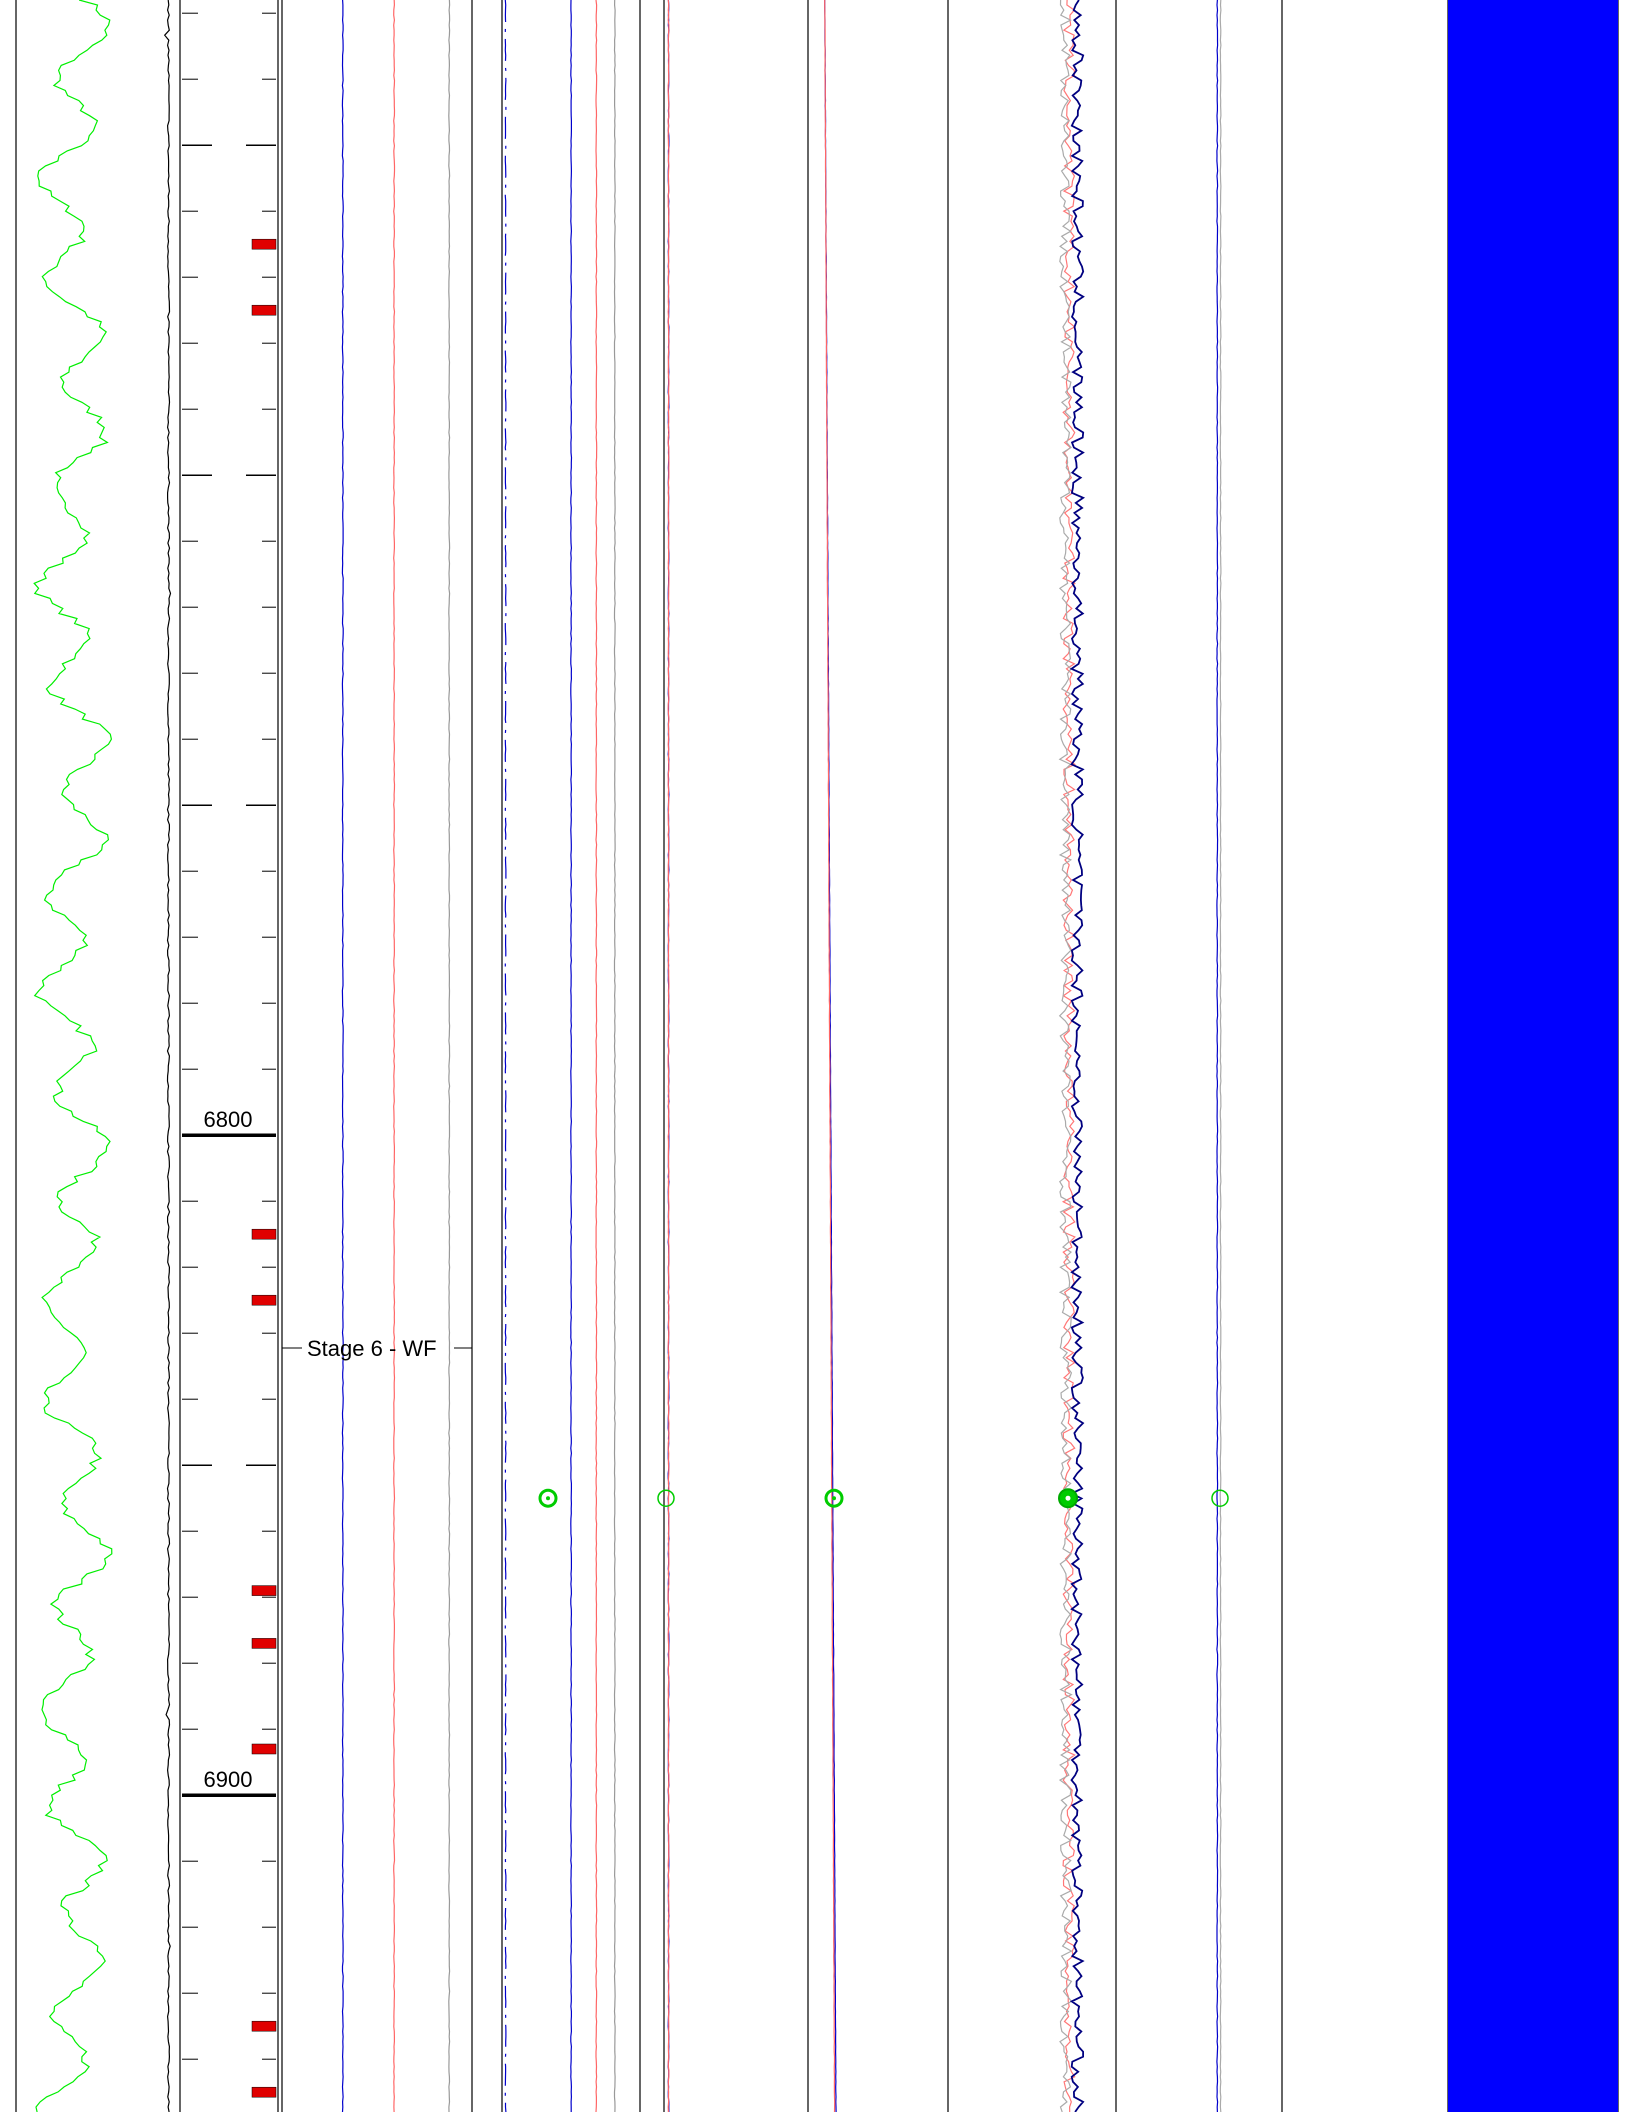  I want to click on stage-annotation: Stage 6 - WF, so click(377, 1348).